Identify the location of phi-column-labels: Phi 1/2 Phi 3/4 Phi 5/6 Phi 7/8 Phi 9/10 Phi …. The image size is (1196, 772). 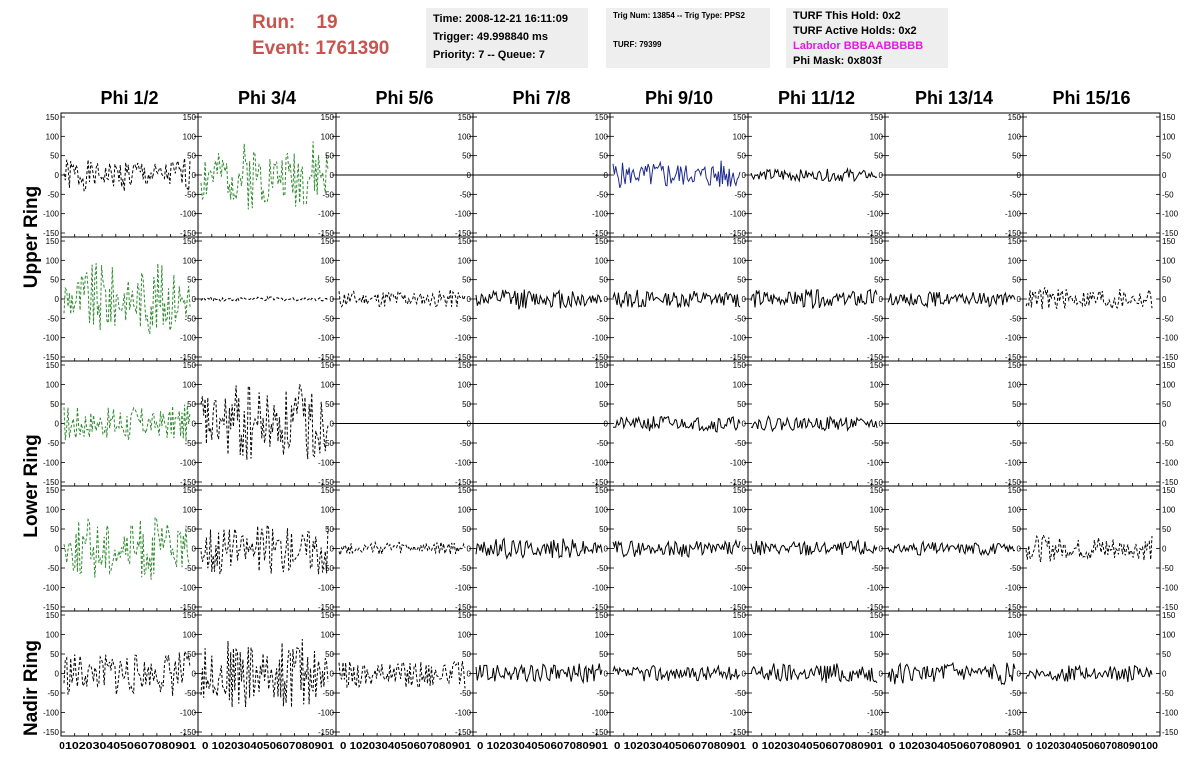
(615, 98).